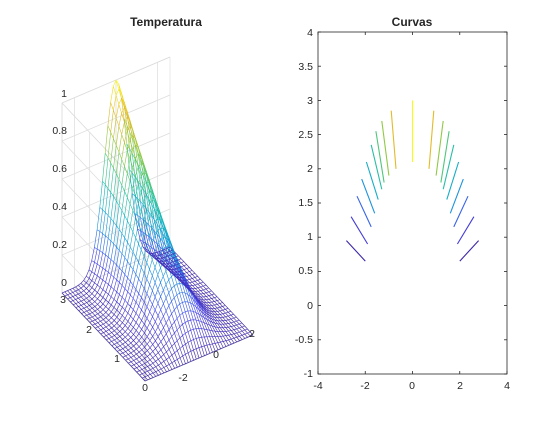  I want to click on surface-title: Temperatura, so click(166, 22).